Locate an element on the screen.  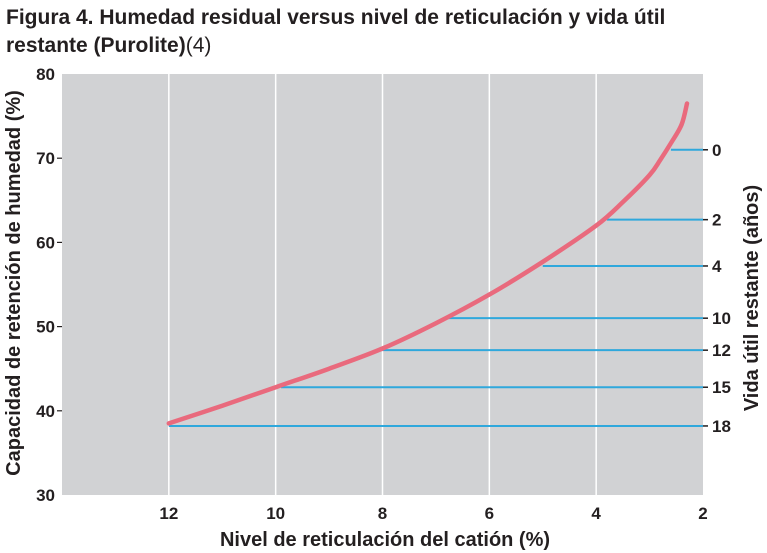
x-tick-label-6: 6 is located at coordinates (489, 513).